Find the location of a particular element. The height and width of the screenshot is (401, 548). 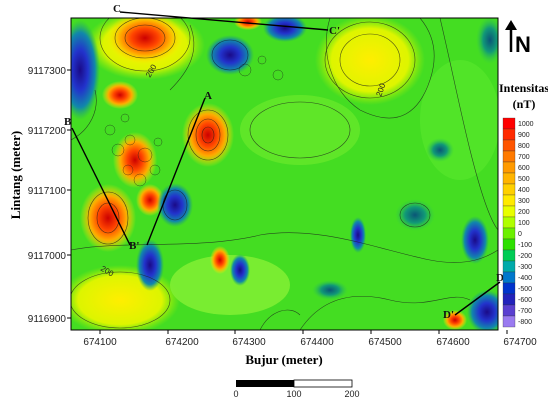

profile-line-cc is located at coordinates (224, 21).